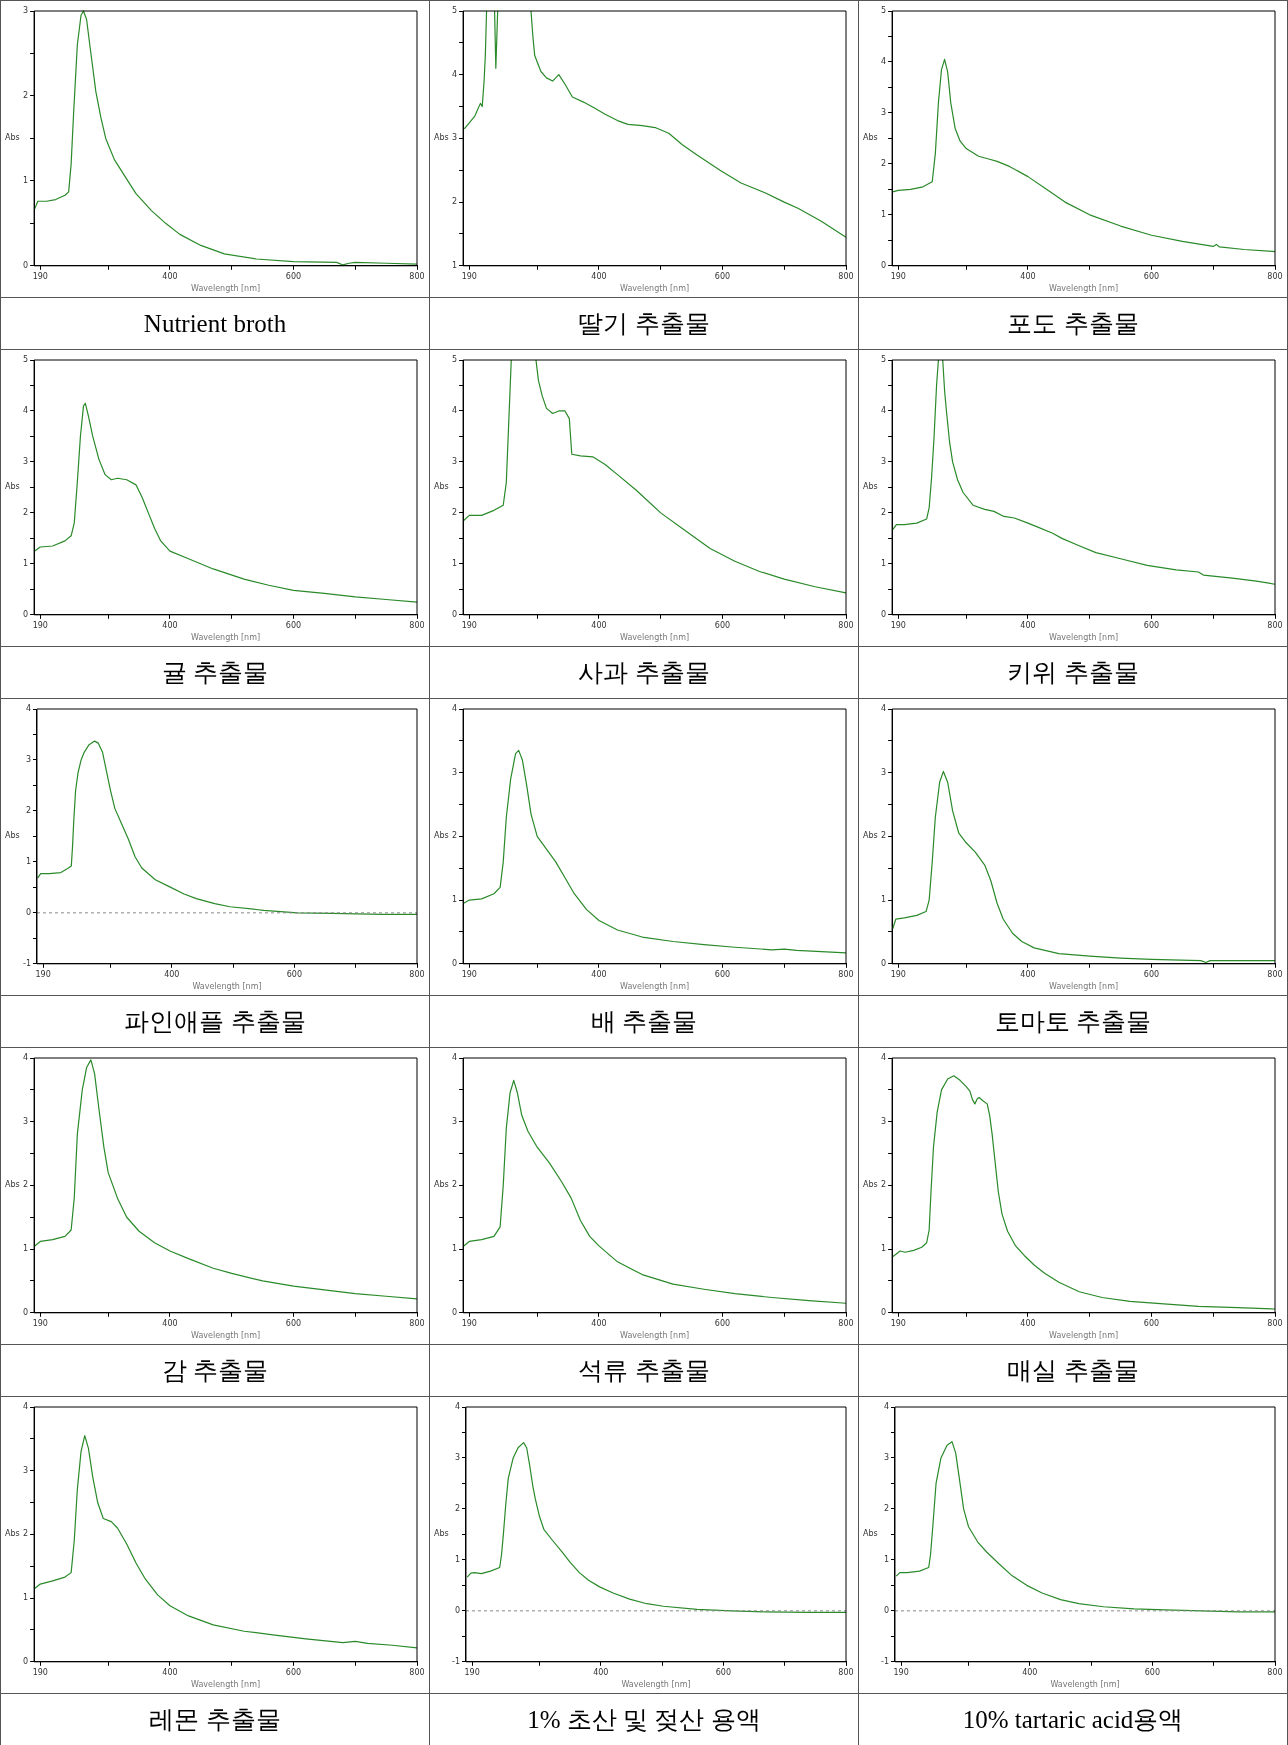 Image resolution: width=1288 pixels, height=1745 pixels. Describe the element at coordinates (644, 1719) in the screenshot. I see `text: 1% 초산 및 젖산 용액` at that location.